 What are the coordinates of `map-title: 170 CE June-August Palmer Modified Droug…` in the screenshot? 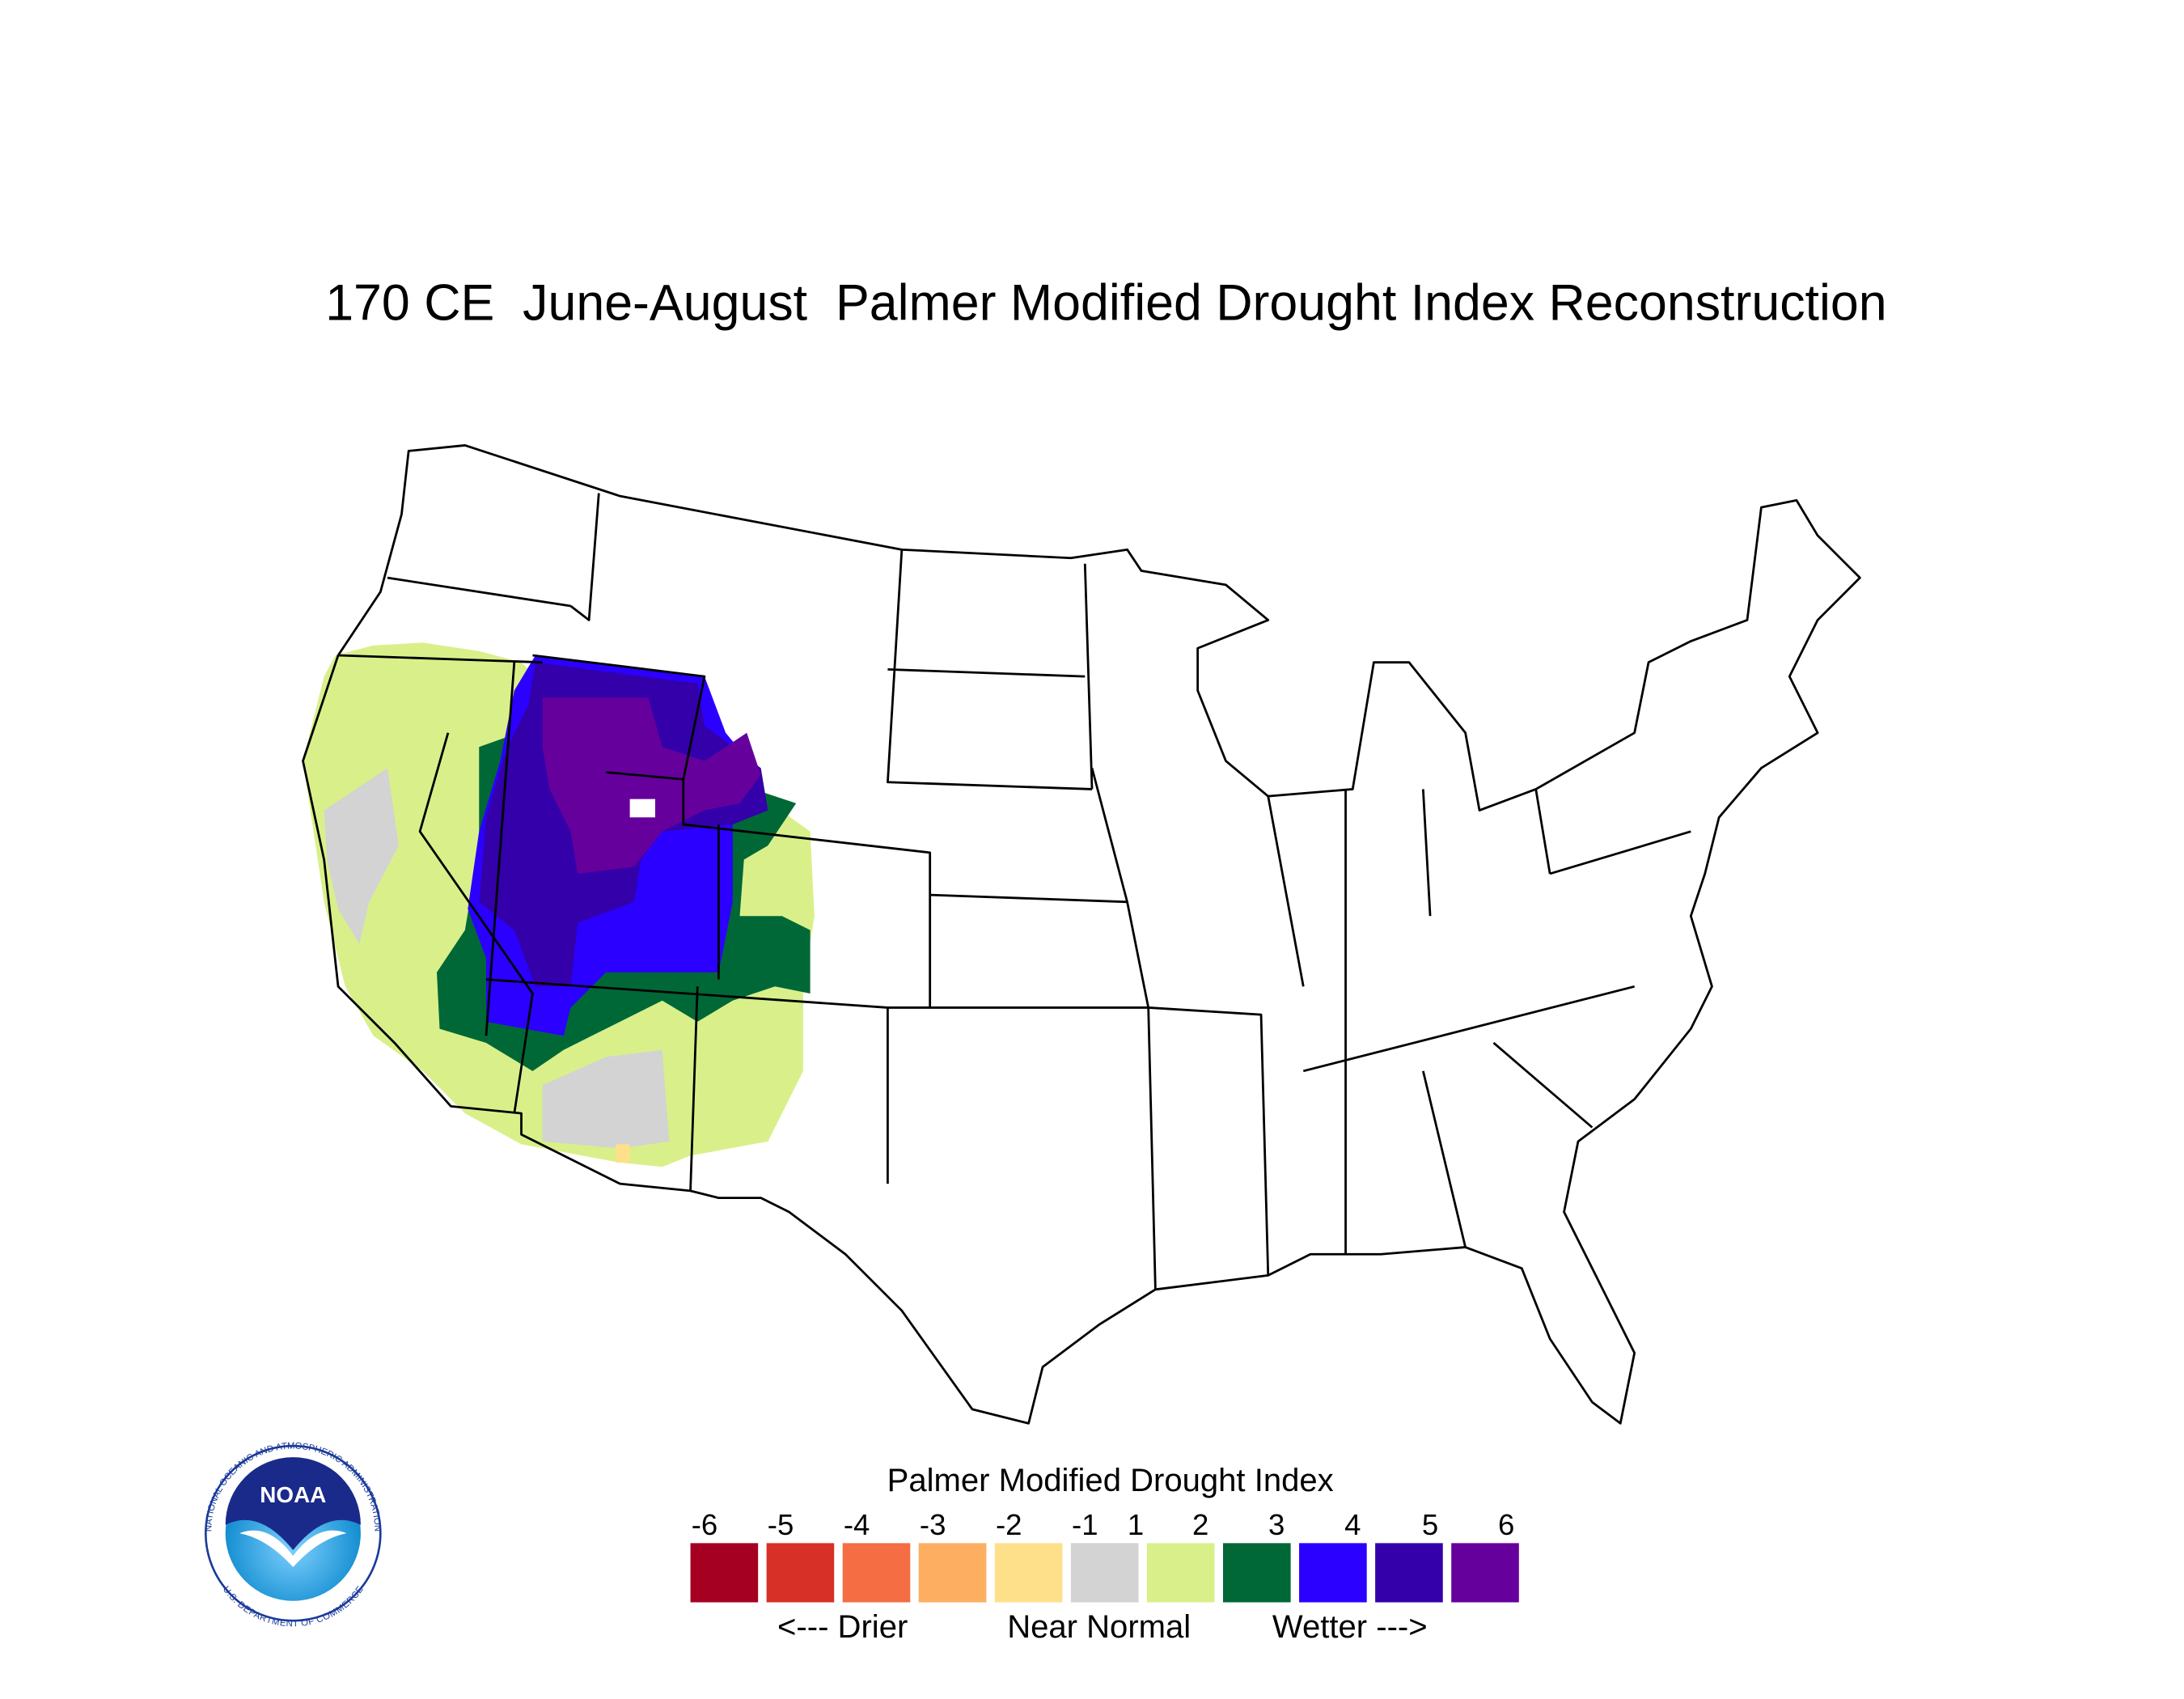 It's located at (1105, 302).